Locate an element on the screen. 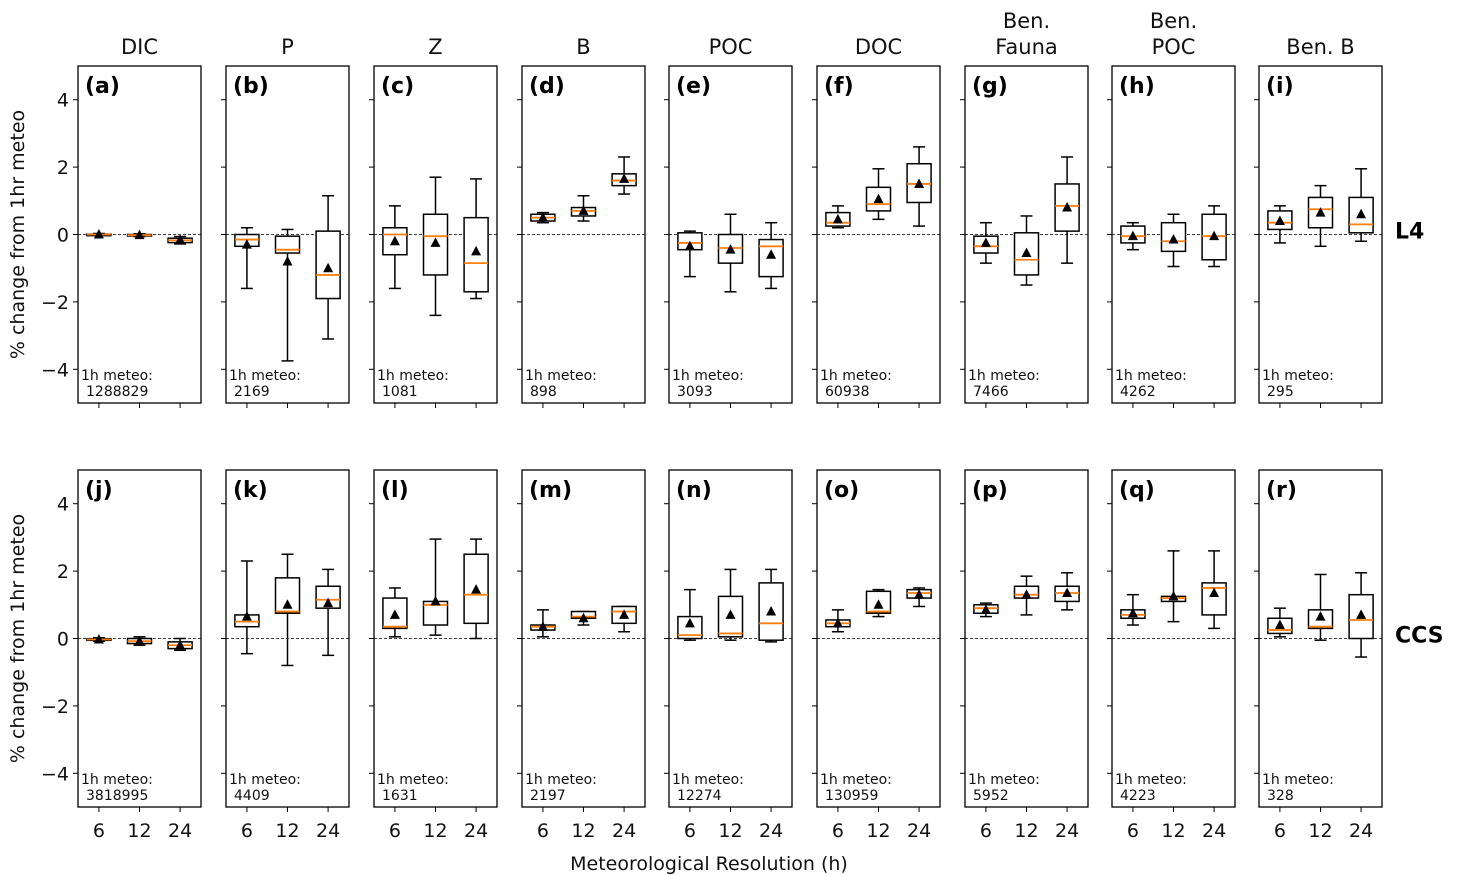 Image resolution: width=1460 pixels, height=875 pixels. column-title: DIC is located at coordinates (139, 47).